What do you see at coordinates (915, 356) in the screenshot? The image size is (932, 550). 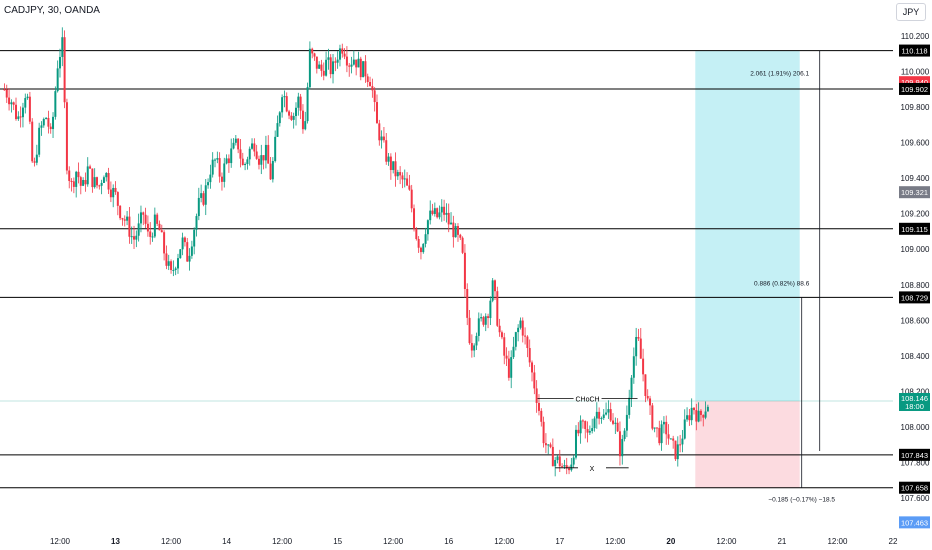 I see `y-tick-label: 108.400` at bounding box center [915, 356].